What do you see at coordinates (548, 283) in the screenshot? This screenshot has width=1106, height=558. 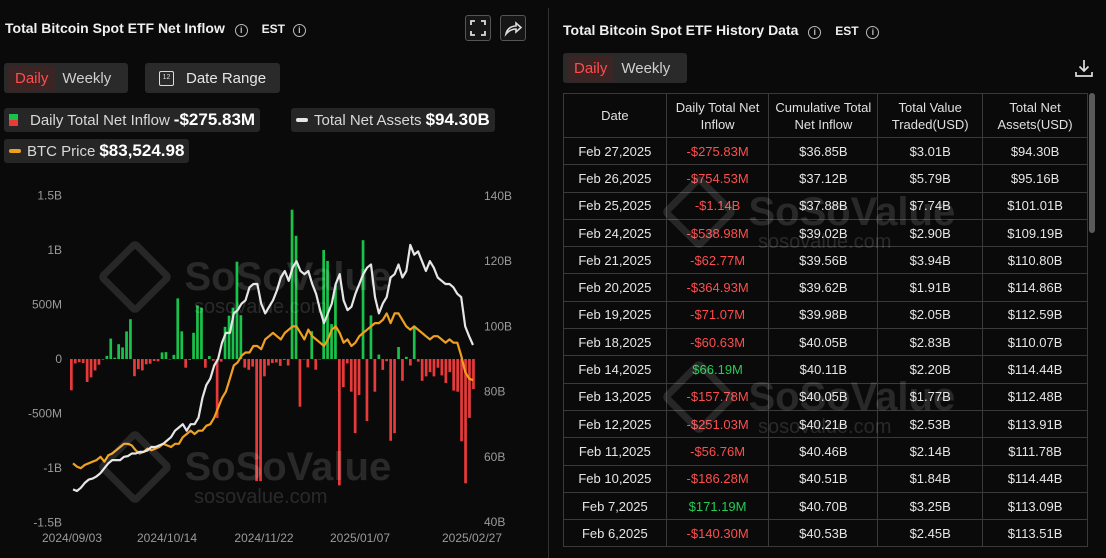 I see `panel-divider` at bounding box center [548, 283].